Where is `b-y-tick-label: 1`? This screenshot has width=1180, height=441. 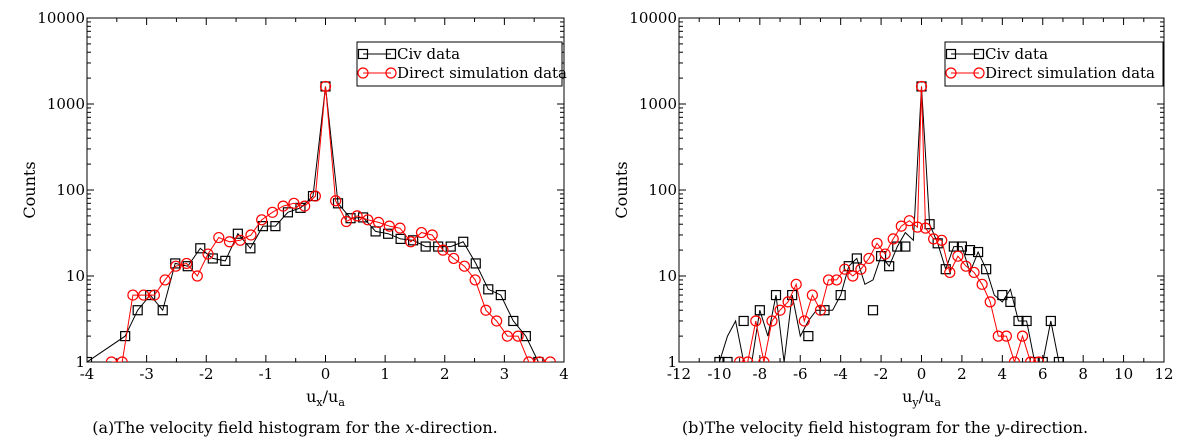 b-y-tick-label: 1 is located at coordinates (672, 362).